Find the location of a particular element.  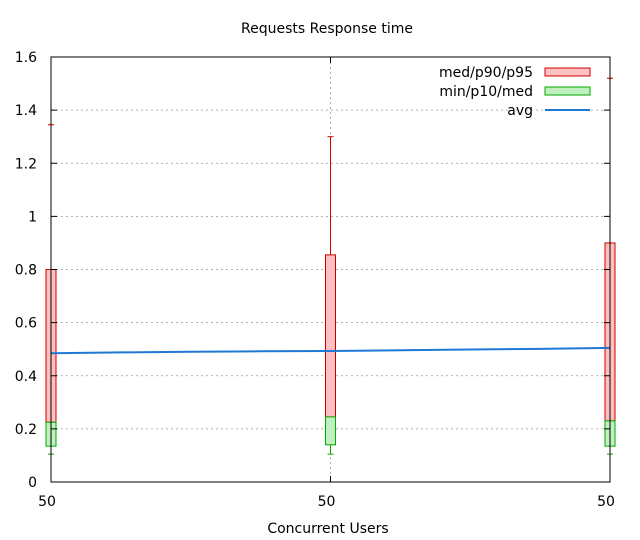

legend-label: min/p10/med is located at coordinates (486, 92).